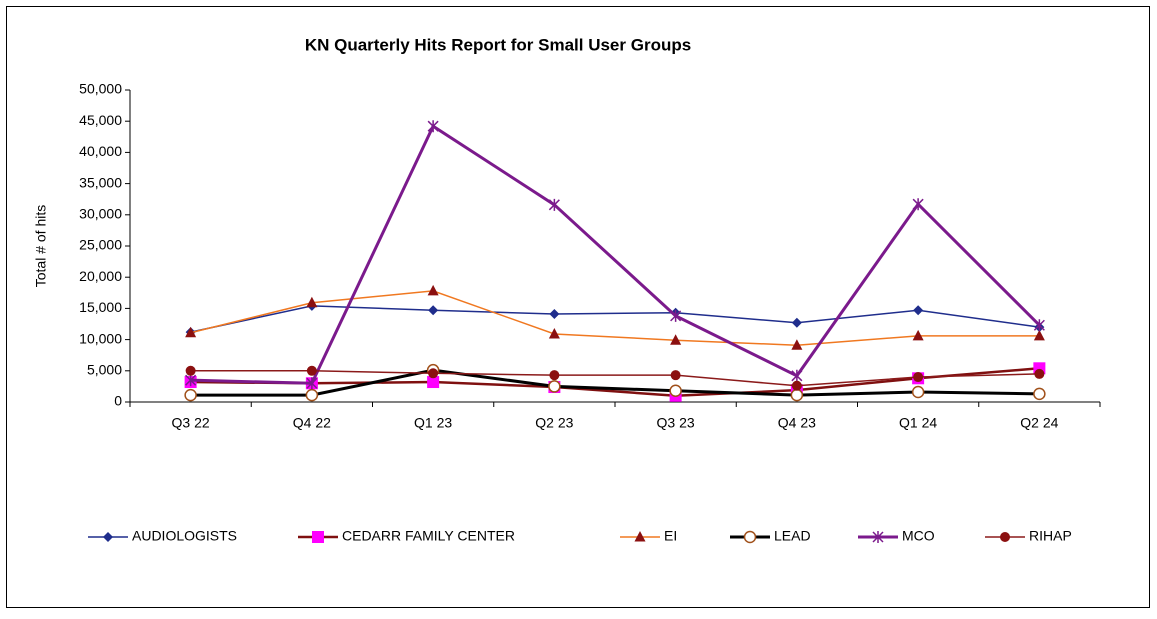 This screenshot has height=619, width=1157. What do you see at coordinates (100, 151) in the screenshot?
I see `y-tick-label: 40,000` at bounding box center [100, 151].